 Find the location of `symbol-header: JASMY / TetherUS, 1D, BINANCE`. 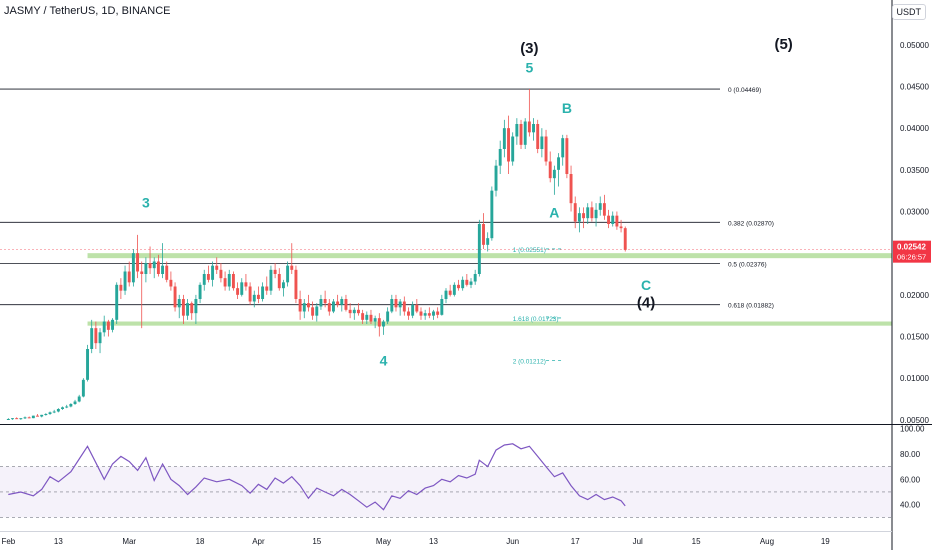

symbol-header: JASMY / TetherUS, 1D, BINANCE is located at coordinates (87, 11).